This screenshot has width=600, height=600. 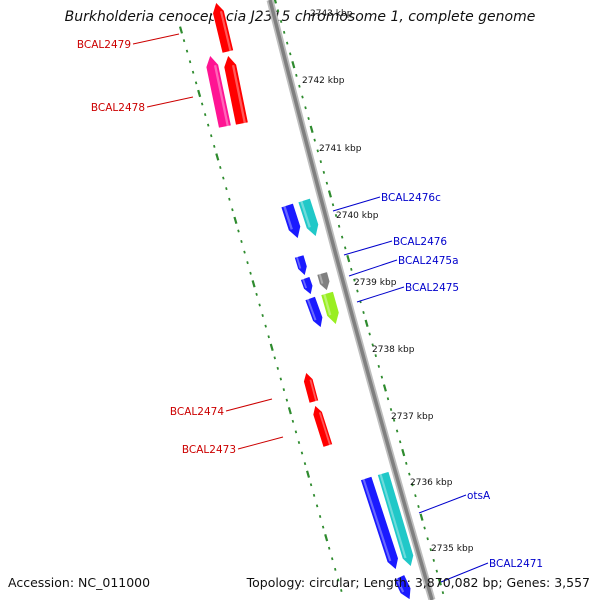 I want to click on gene-arrow-bcal2473, so click(x=323, y=426).